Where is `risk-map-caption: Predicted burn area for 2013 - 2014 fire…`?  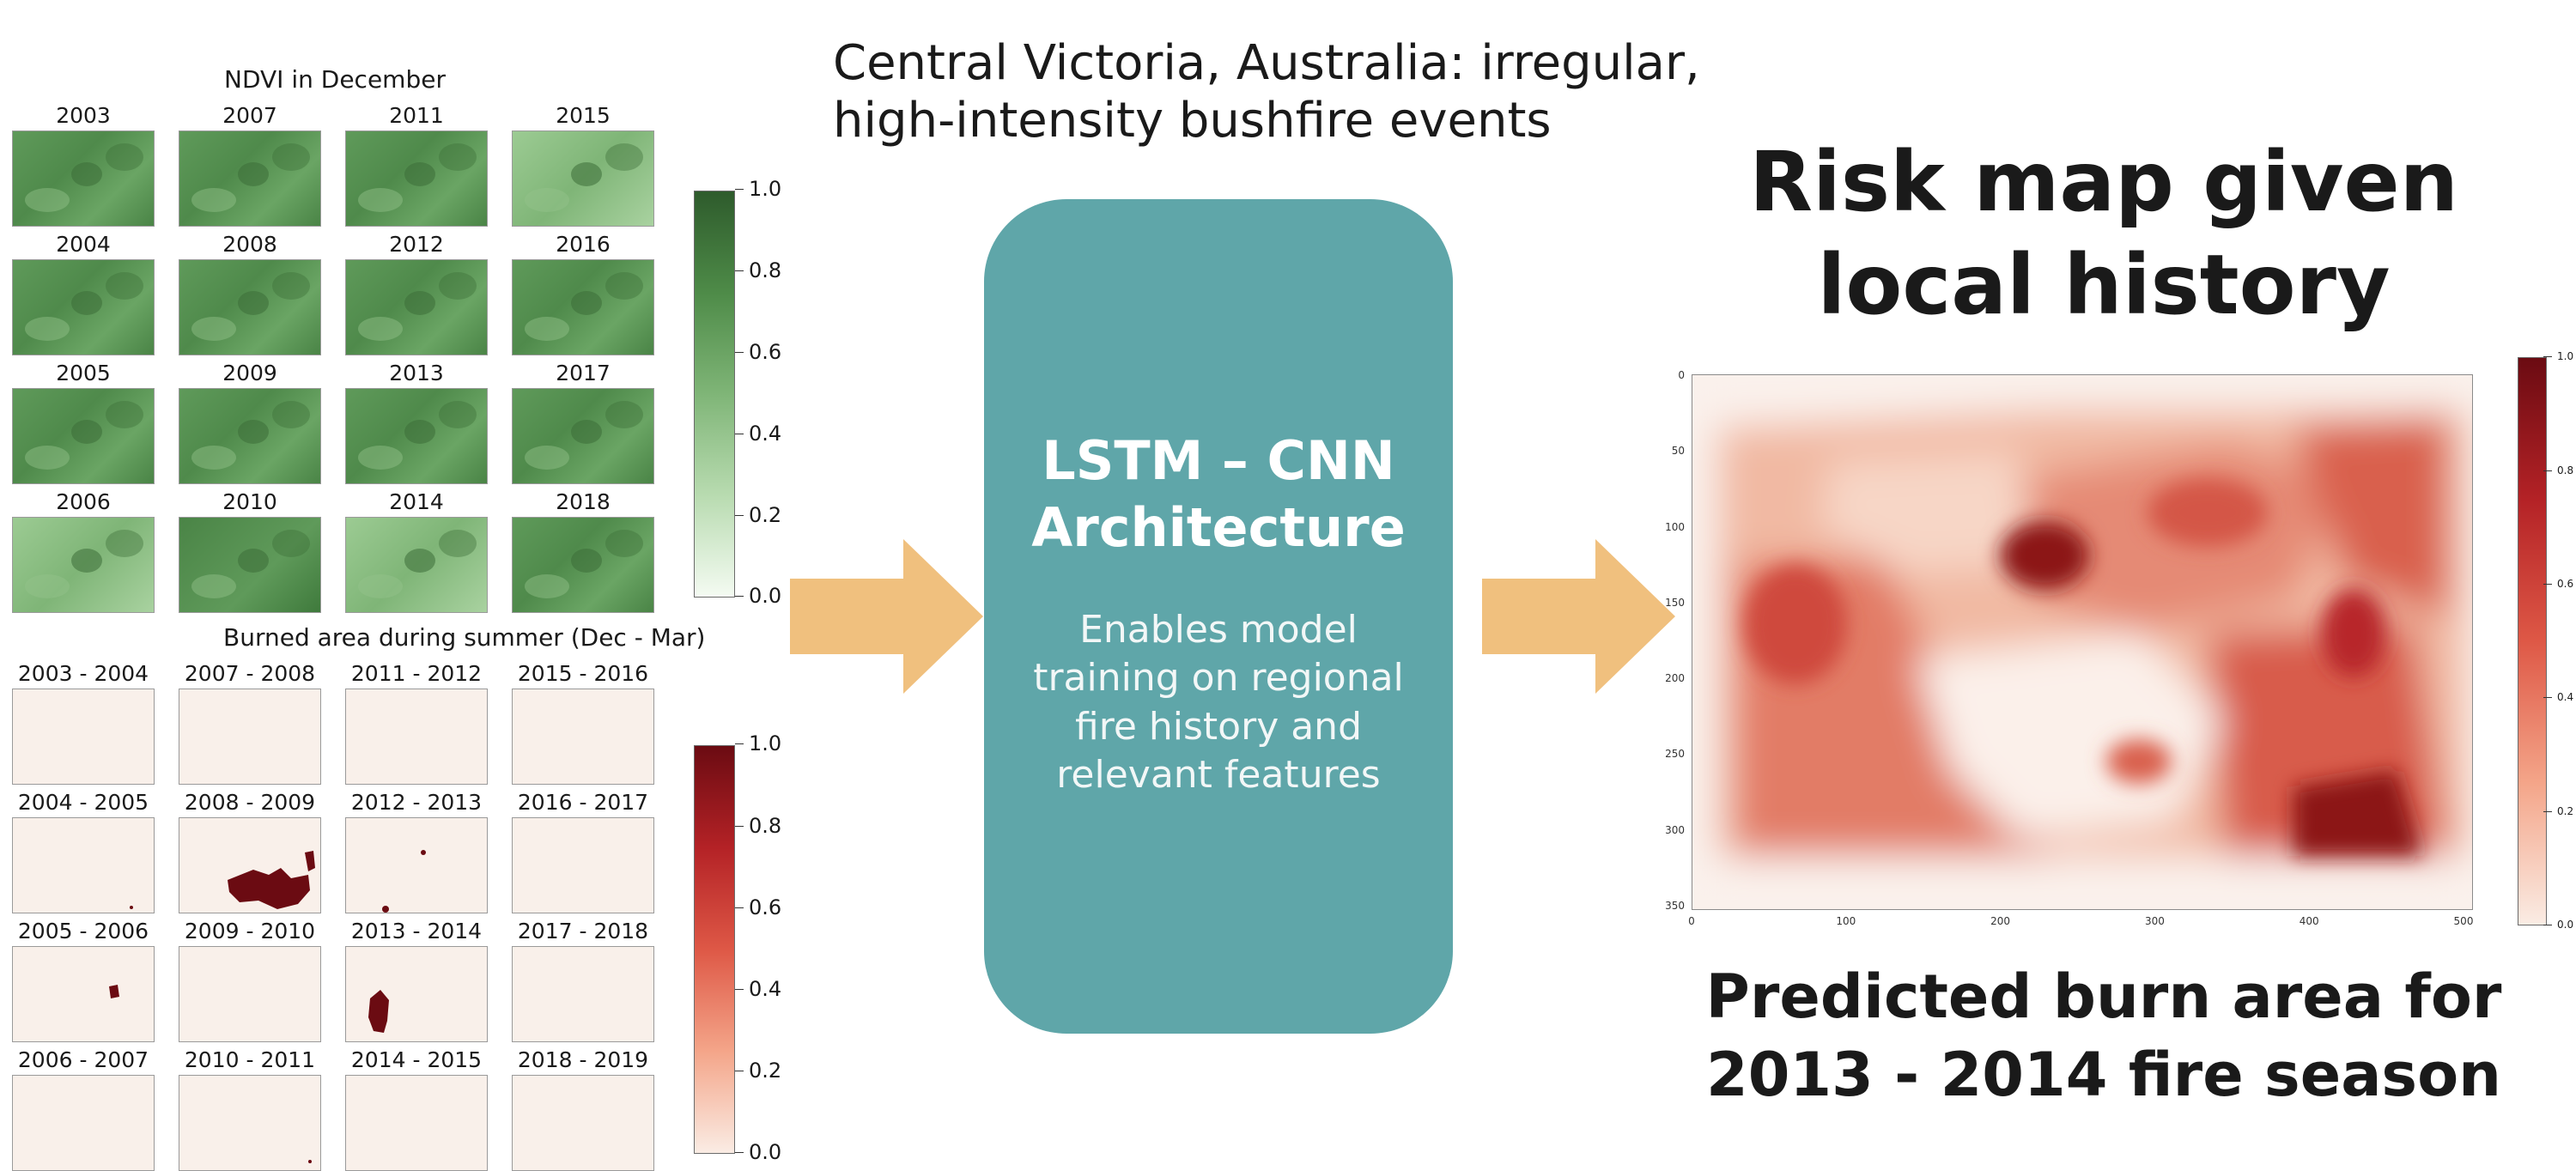 risk-map-caption: Predicted burn area for 2013 - 2014 fire… is located at coordinates (2104, 1036).